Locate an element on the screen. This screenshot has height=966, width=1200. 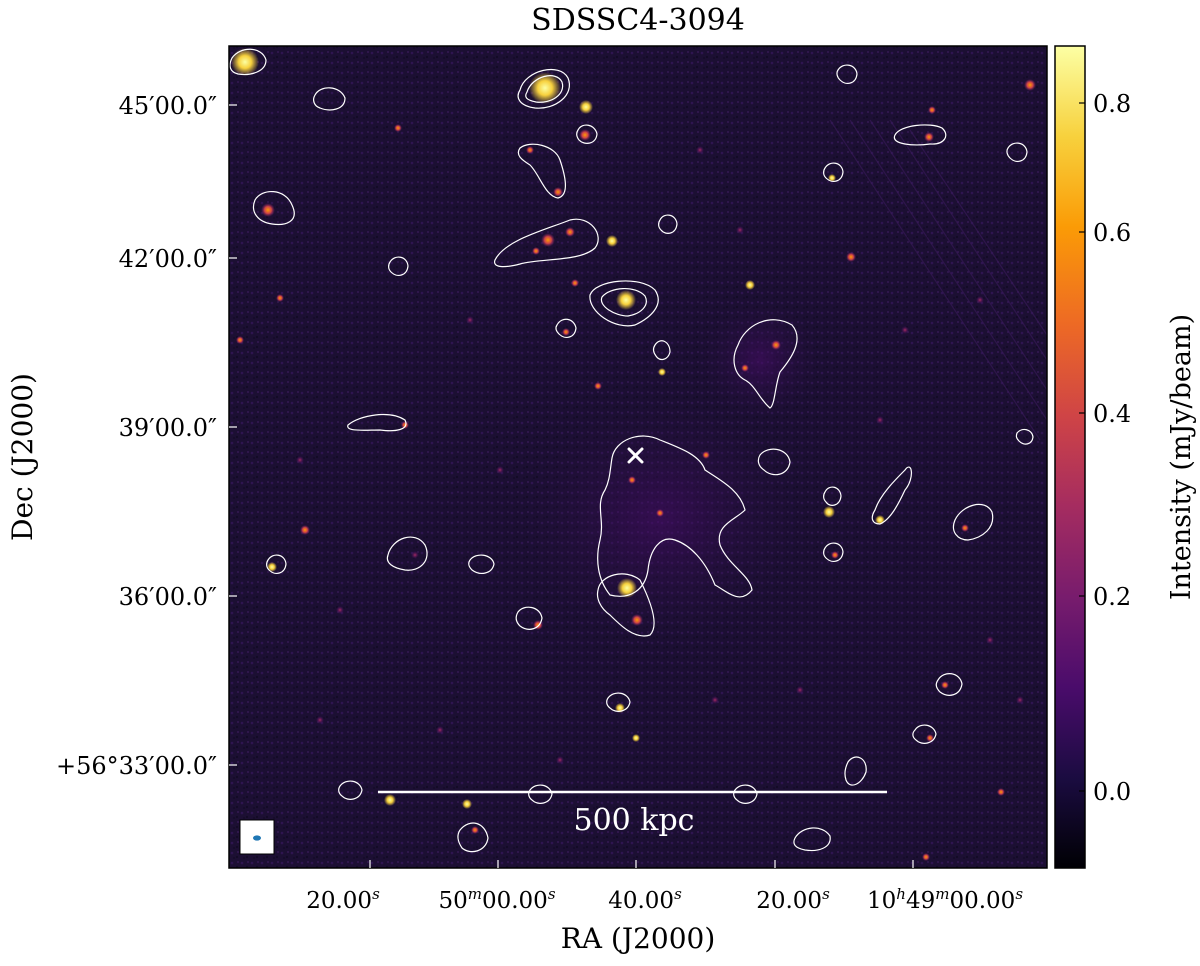
colorbar-tick-label: 0.2 is located at coordinates (1112, 597).